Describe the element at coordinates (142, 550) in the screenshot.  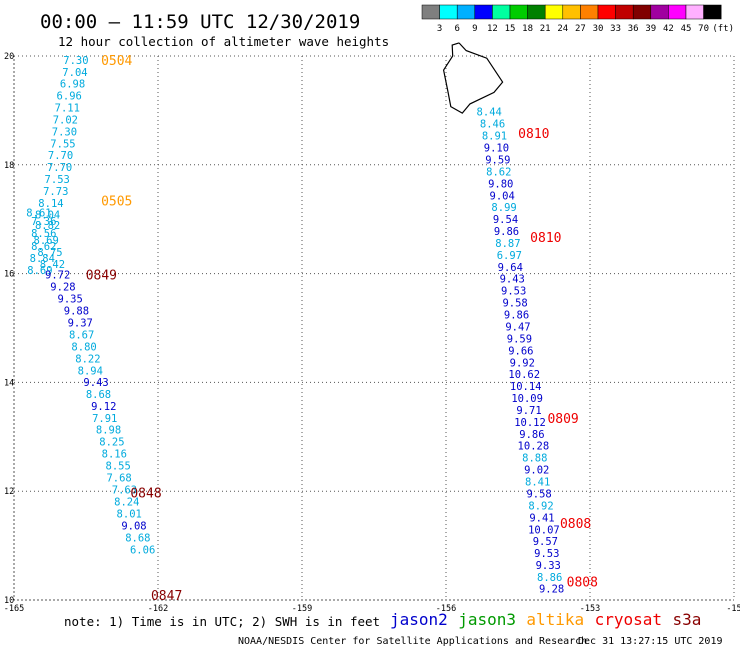
I see `wave-height-value: 6.06` at that location.